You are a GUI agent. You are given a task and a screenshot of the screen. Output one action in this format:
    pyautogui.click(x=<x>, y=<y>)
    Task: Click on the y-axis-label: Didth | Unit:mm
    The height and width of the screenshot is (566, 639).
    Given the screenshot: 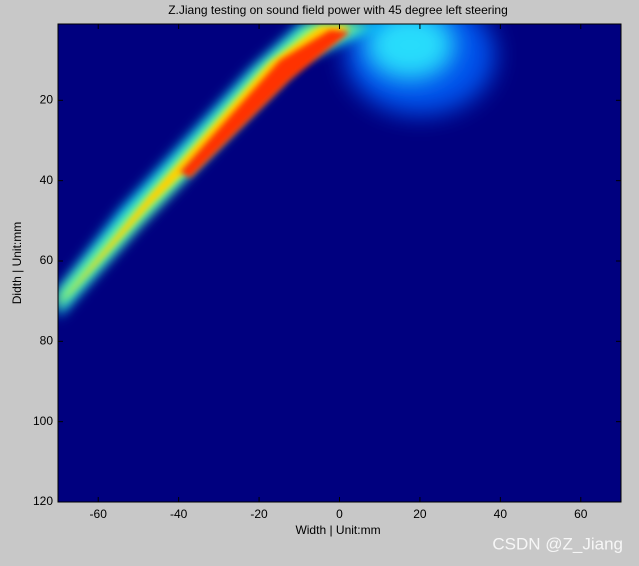 What is the action you would take?
    pyautogui.click(x=17, y=263)
    